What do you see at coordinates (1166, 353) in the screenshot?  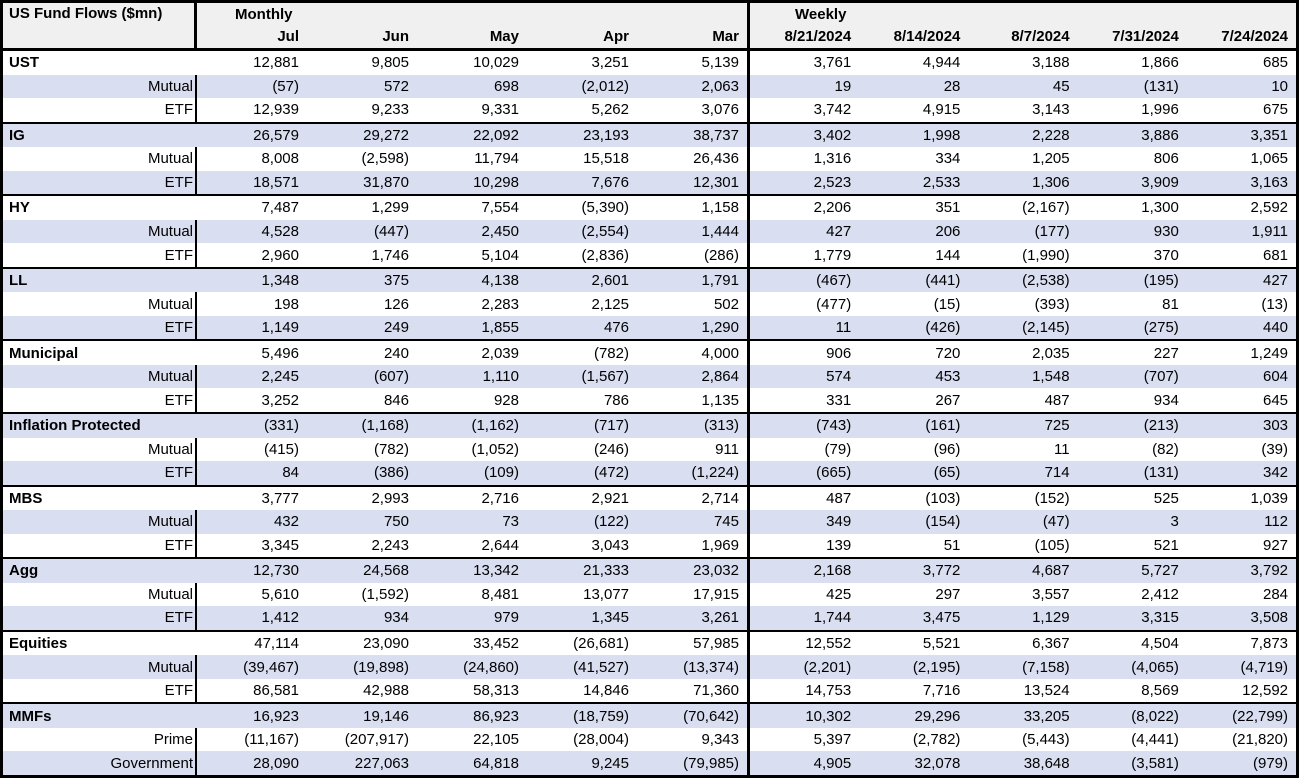 I see `cell: 227` at bounding box center [1166, 353].